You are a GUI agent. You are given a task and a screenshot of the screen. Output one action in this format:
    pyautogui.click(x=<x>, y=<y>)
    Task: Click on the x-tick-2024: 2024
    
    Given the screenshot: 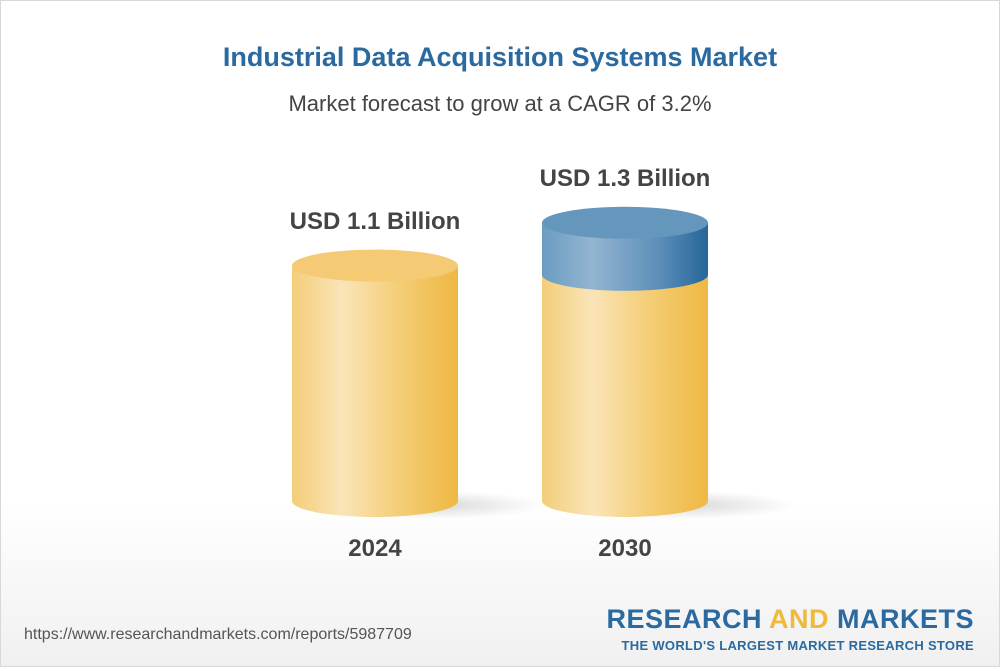 What is the action you would take?
    pyautogui.click(x=375, y=548)
    